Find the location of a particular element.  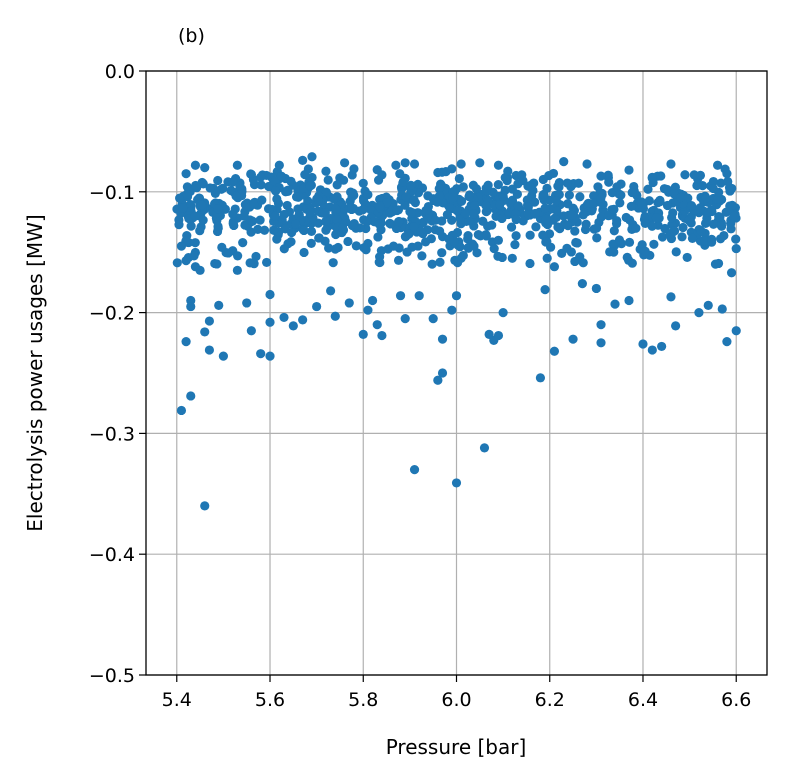

x-tick-label: 5.6 is located at coordinates (270, 700).